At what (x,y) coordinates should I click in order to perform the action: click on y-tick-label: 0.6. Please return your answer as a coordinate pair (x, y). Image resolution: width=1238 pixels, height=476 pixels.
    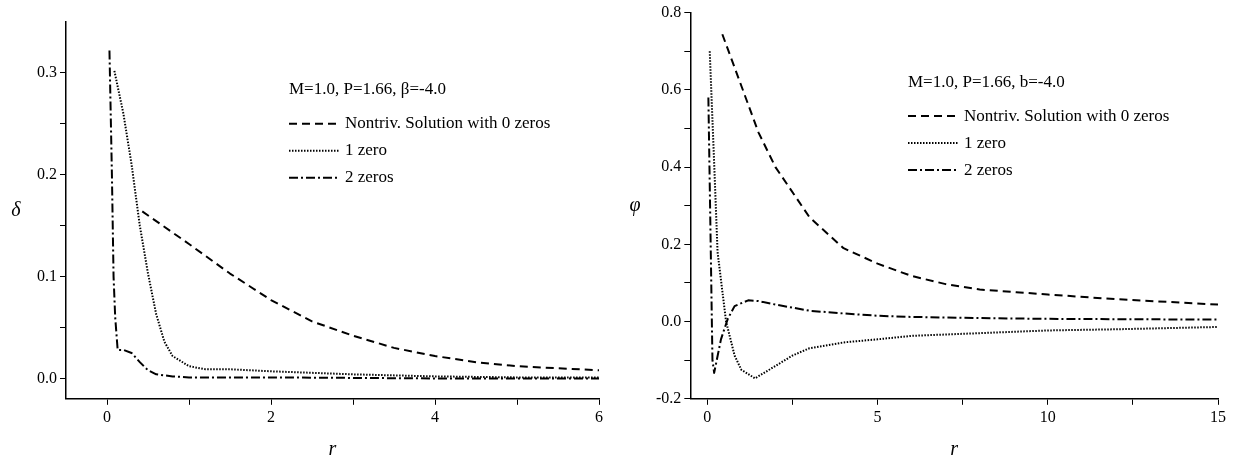
    Looking at the image, I should click on (671, 89).